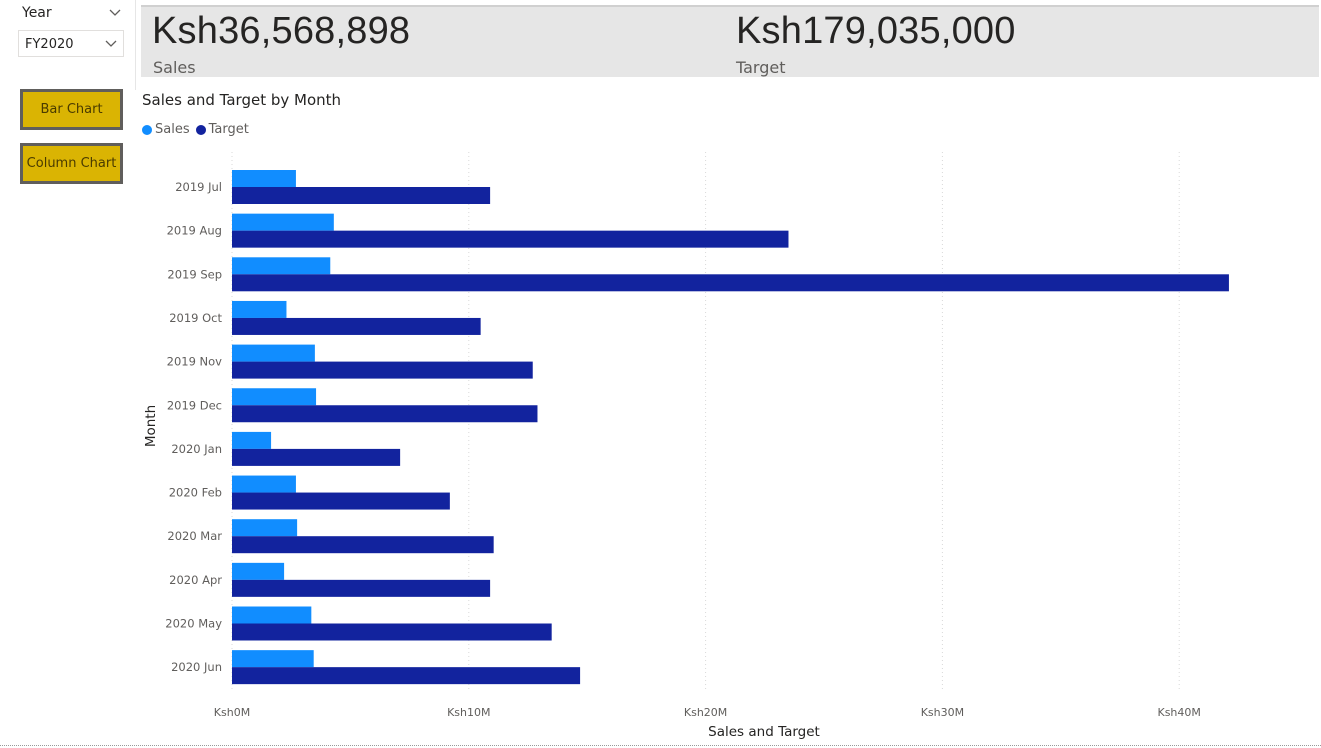  Describe the element at coordinates (194, 274) in the screenshot. I see `y-tick-label: 2019 Sep` at that location.